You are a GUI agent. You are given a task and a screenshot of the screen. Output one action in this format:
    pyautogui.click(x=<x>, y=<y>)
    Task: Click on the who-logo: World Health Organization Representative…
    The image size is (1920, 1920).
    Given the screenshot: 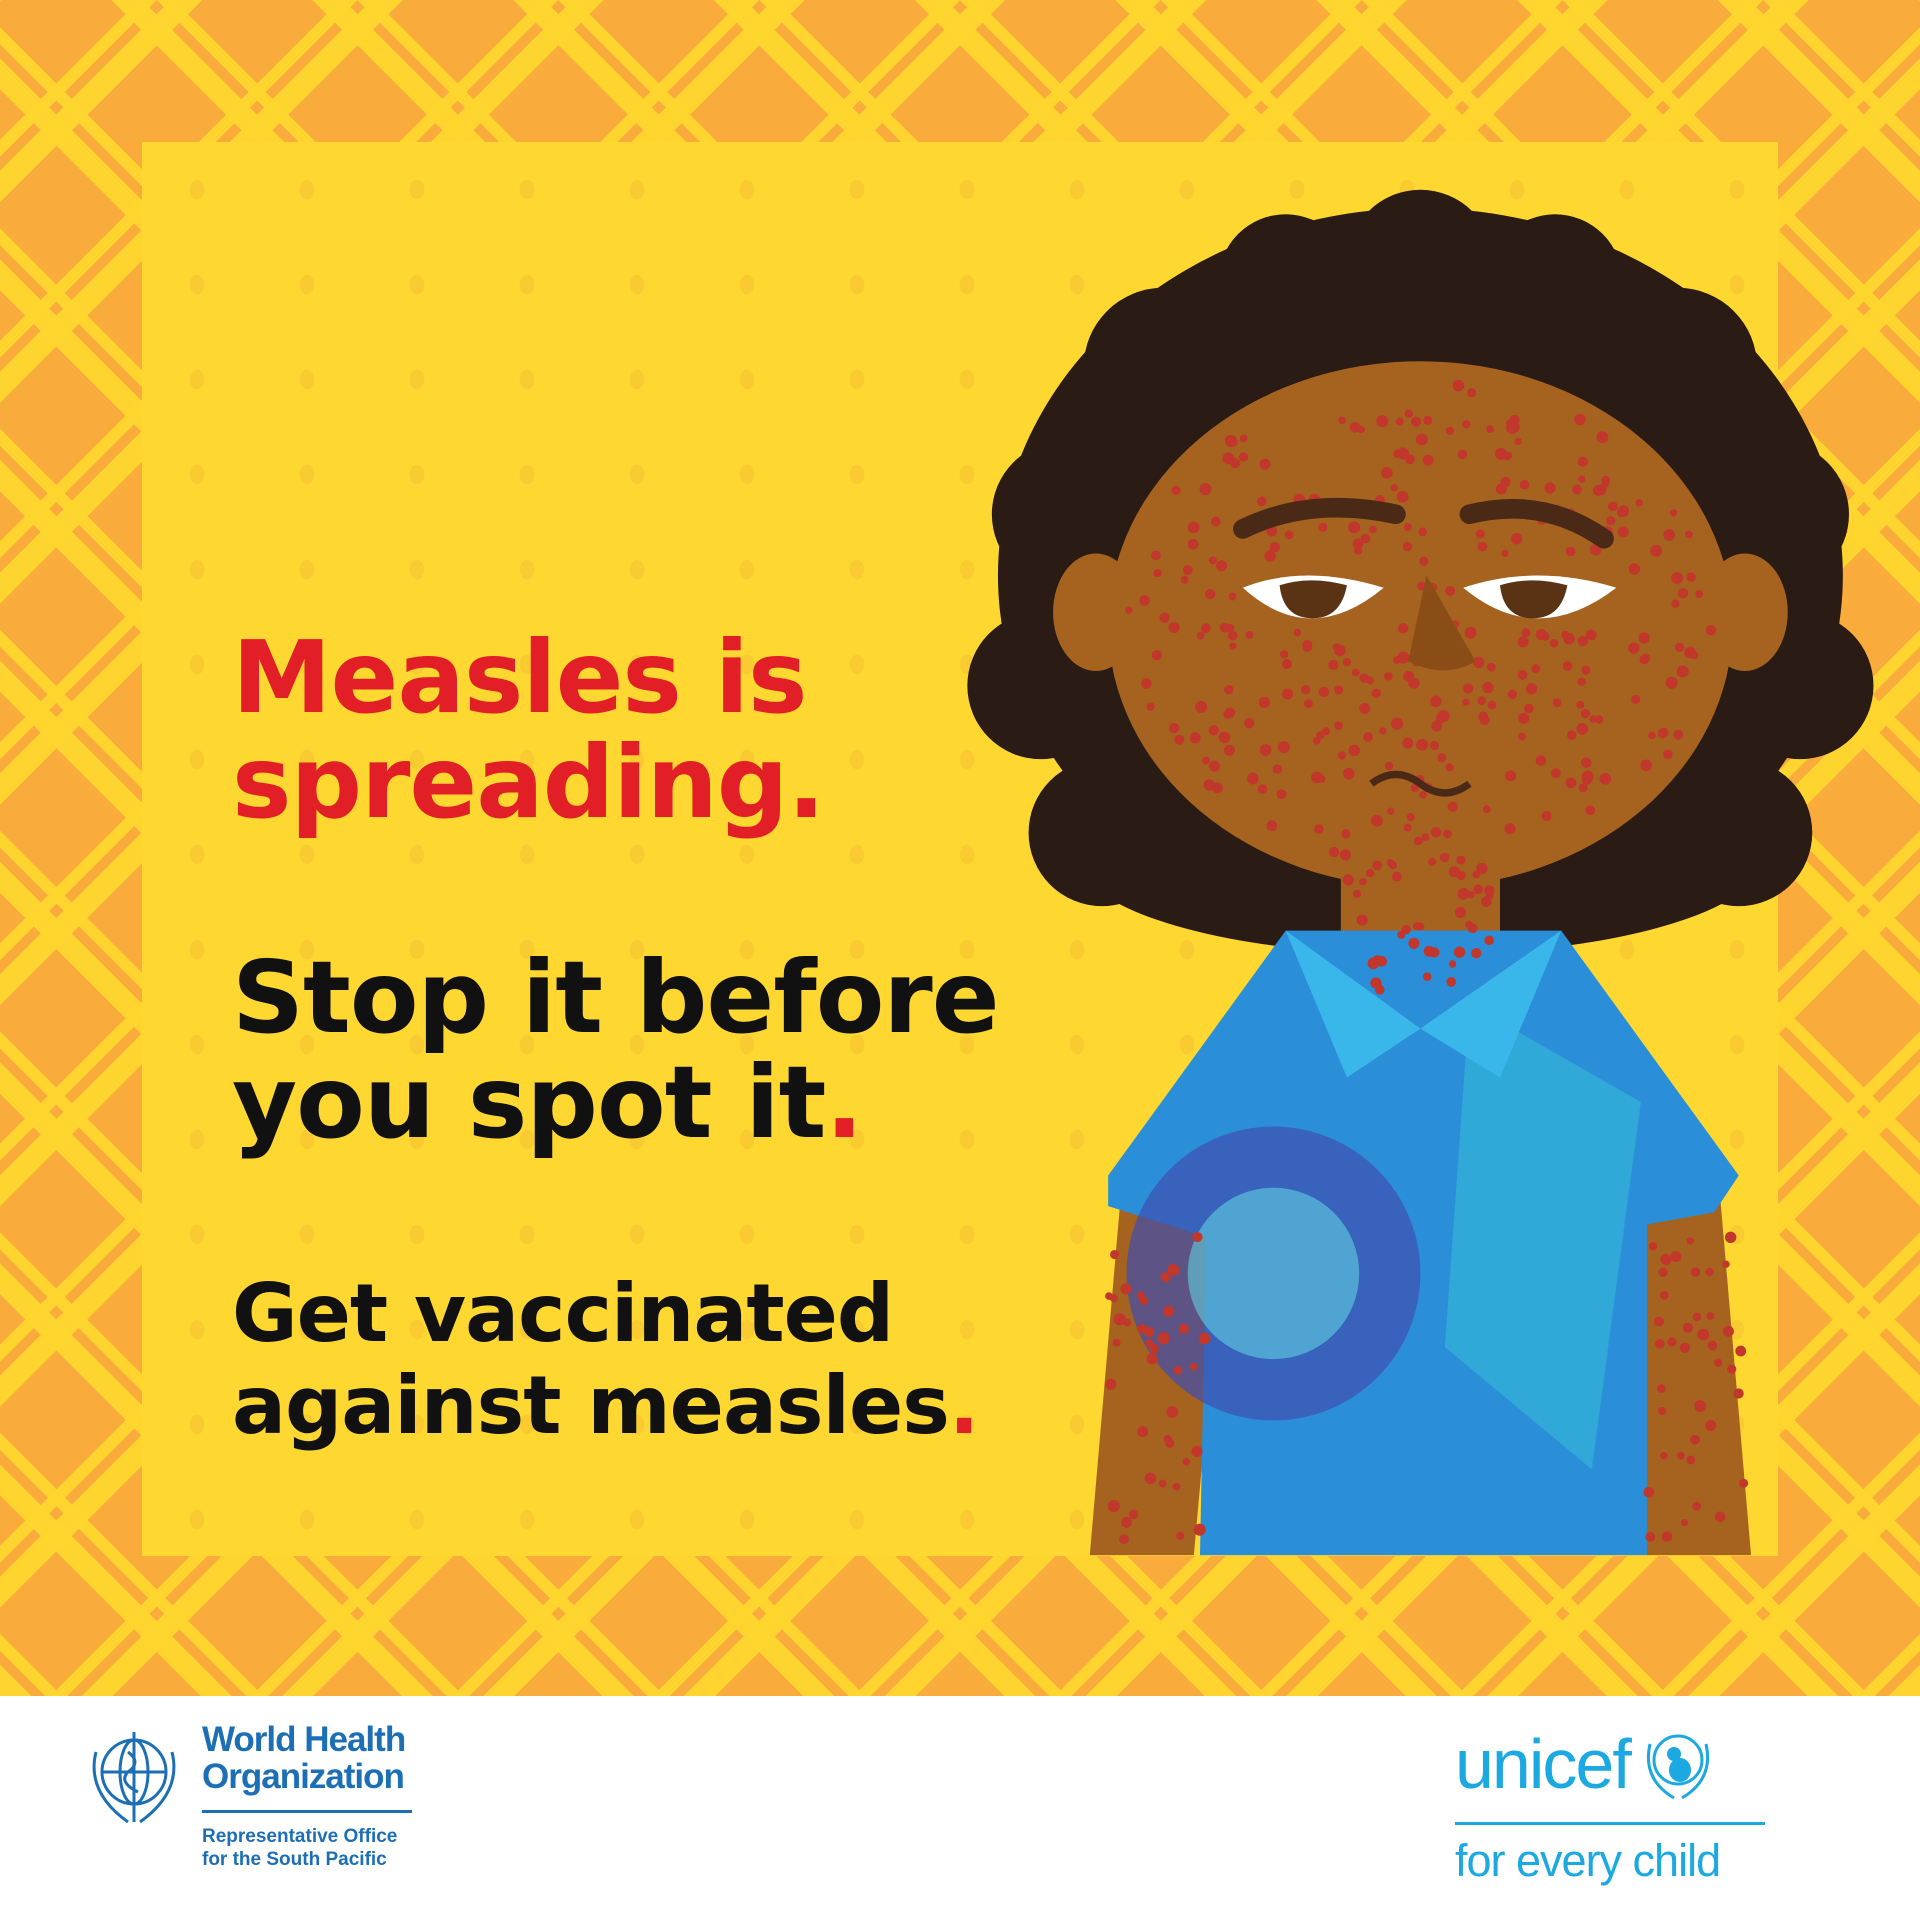 What is the action you would take?
    pyautogui.click(x=245, y=1796)
    